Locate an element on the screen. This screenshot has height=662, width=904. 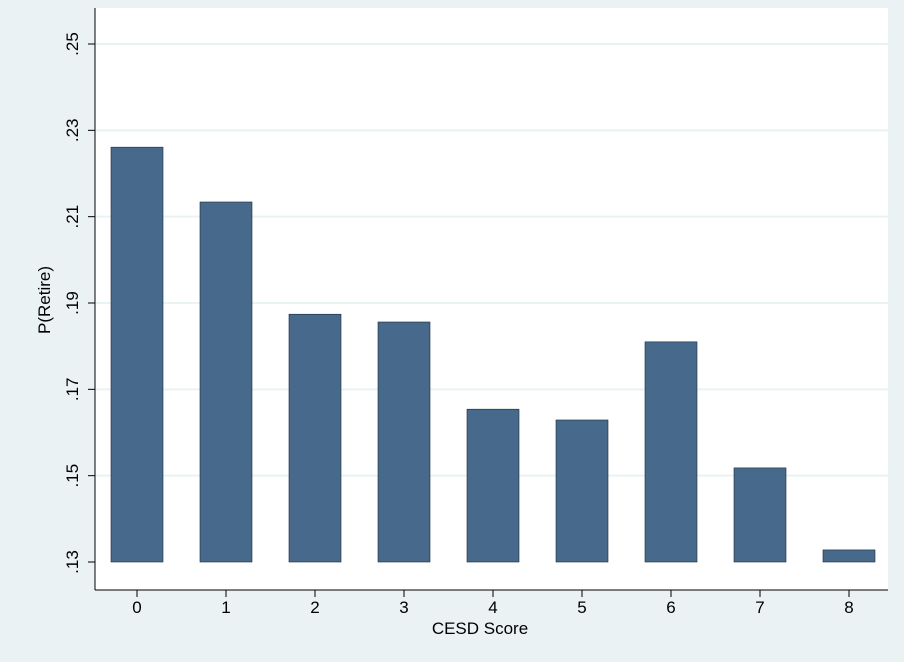
x-tick-label: 6 is located at coordinates (670, 607).